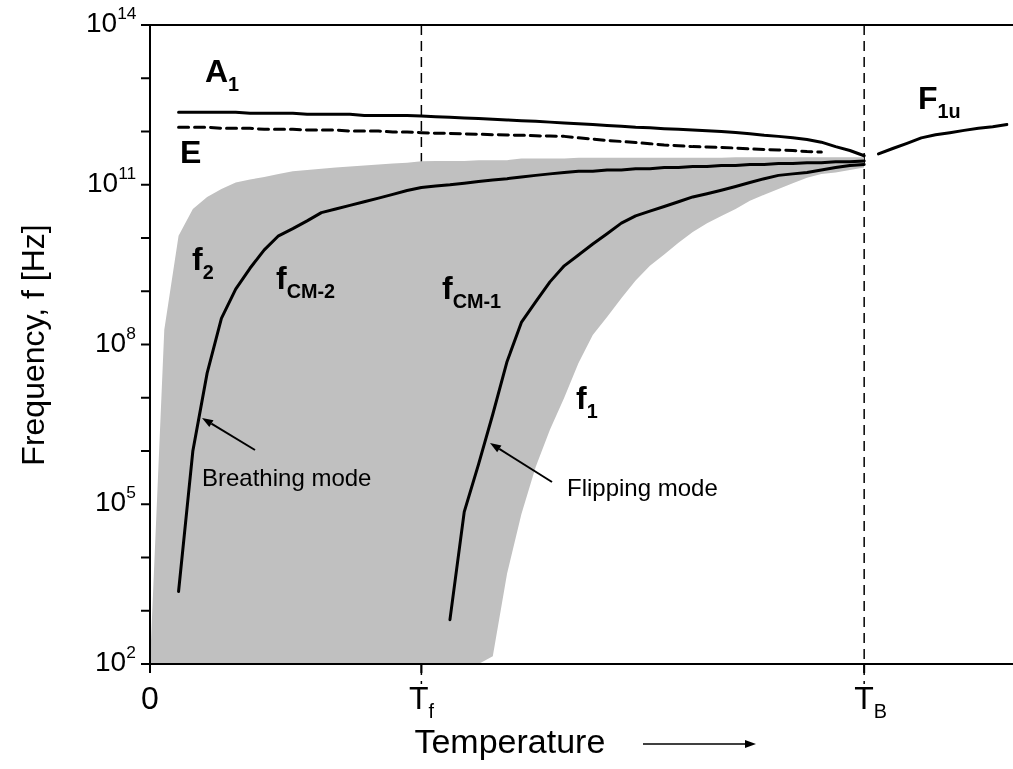  What do you see at coordinates (111, 21) in the screenshot?
I see `y-tick-label: 10$^{14}$` at bounding box center [111, 21].